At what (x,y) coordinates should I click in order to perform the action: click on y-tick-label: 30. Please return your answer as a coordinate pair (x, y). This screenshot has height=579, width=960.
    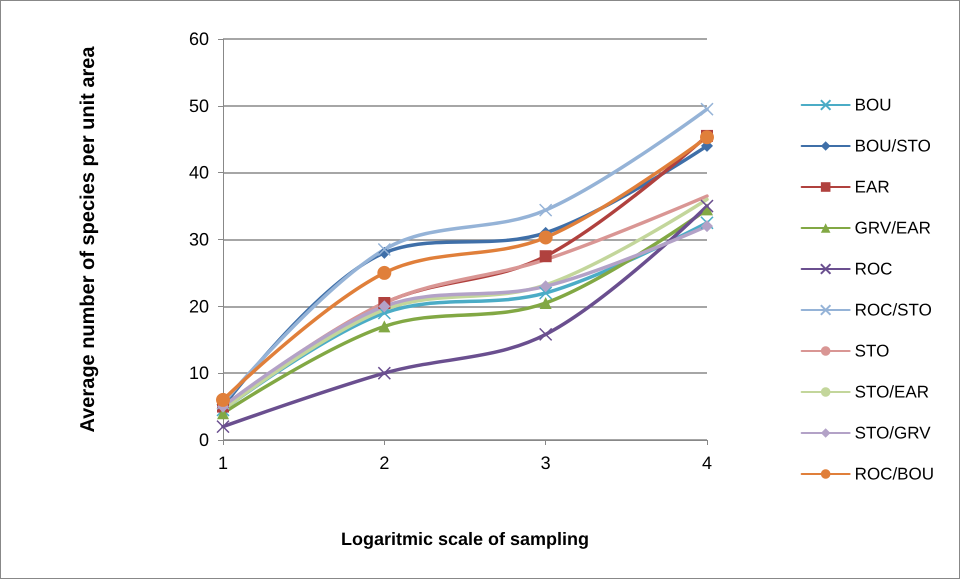
    Looking at the image, I should click on (198, 240).